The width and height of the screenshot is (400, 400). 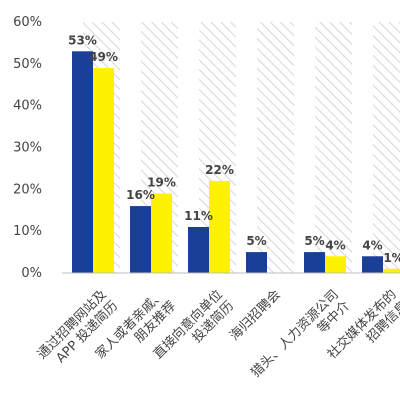 I want to click on data-label-s1-c1: 19%, so click(x=161, y=183).